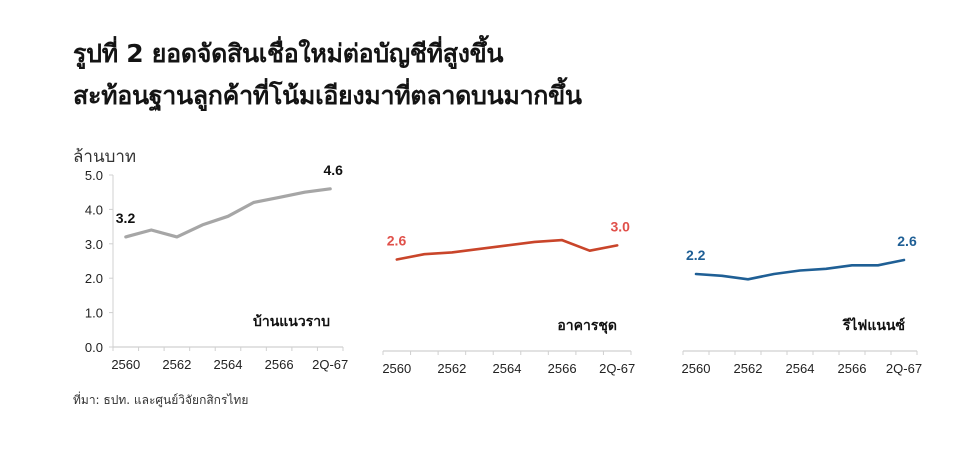 The height and width of the screenshot is (465, 960). I want to click on data-label: 3.2, so click(126, 218).